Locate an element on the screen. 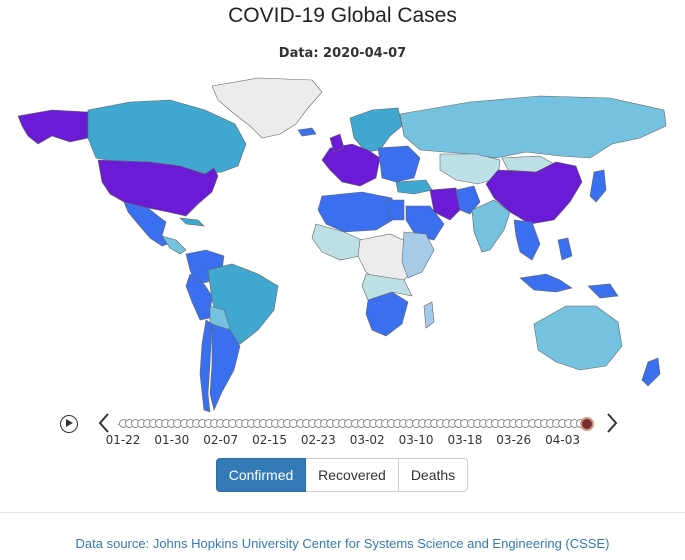 The width and height of the screenshot is (685, 560). metric-button-group: Confirmed Recovered Deaths is located at coordinates (342, 475).